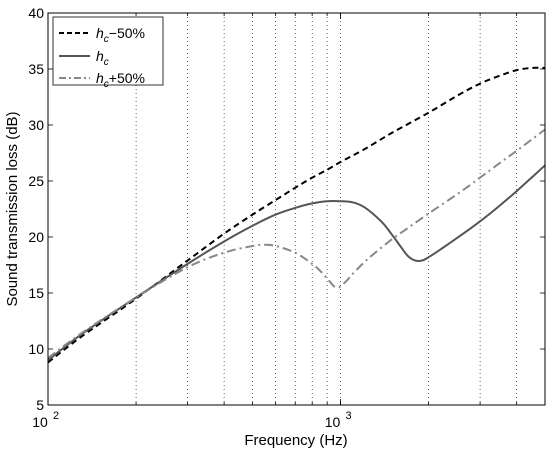  Describe the element at coordinates (36, 13) in the screenshot. I see `y-tick-label: 40` at that location.